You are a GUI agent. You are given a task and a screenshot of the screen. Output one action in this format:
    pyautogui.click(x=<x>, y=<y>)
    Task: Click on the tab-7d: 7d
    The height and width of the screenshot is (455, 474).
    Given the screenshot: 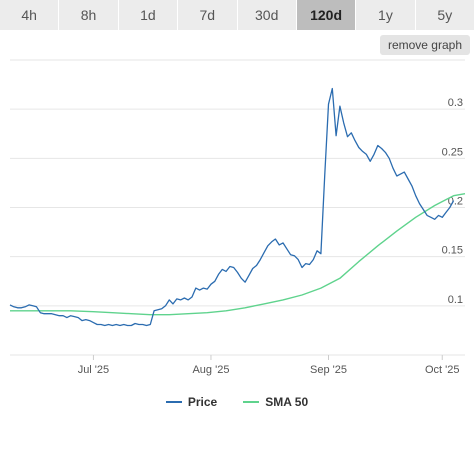 What is the action you would take?
    pyautogui.click(x=208, y=15)
    